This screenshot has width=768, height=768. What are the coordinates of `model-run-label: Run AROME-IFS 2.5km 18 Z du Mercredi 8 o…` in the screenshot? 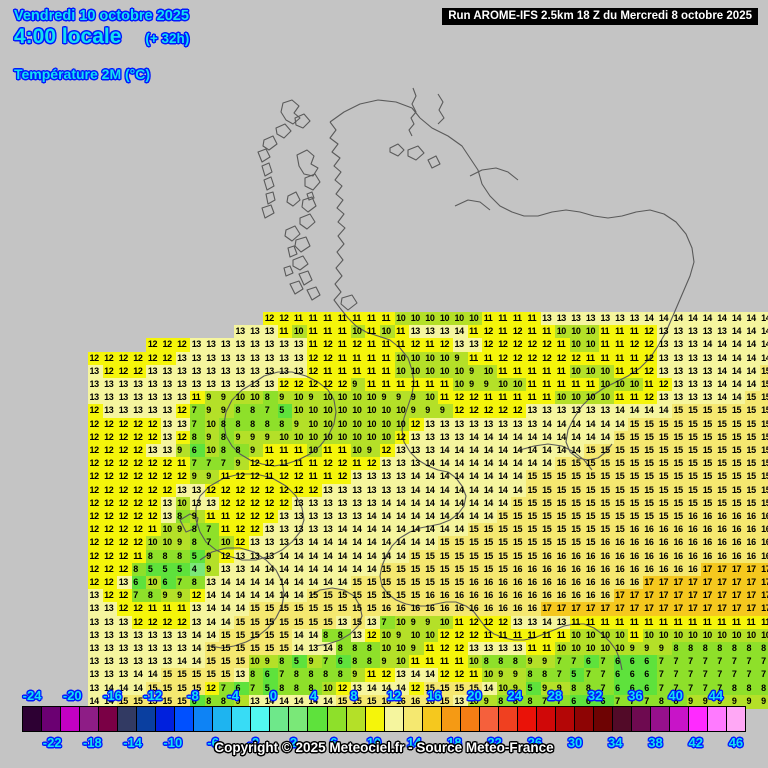 It's located at (600, 16).